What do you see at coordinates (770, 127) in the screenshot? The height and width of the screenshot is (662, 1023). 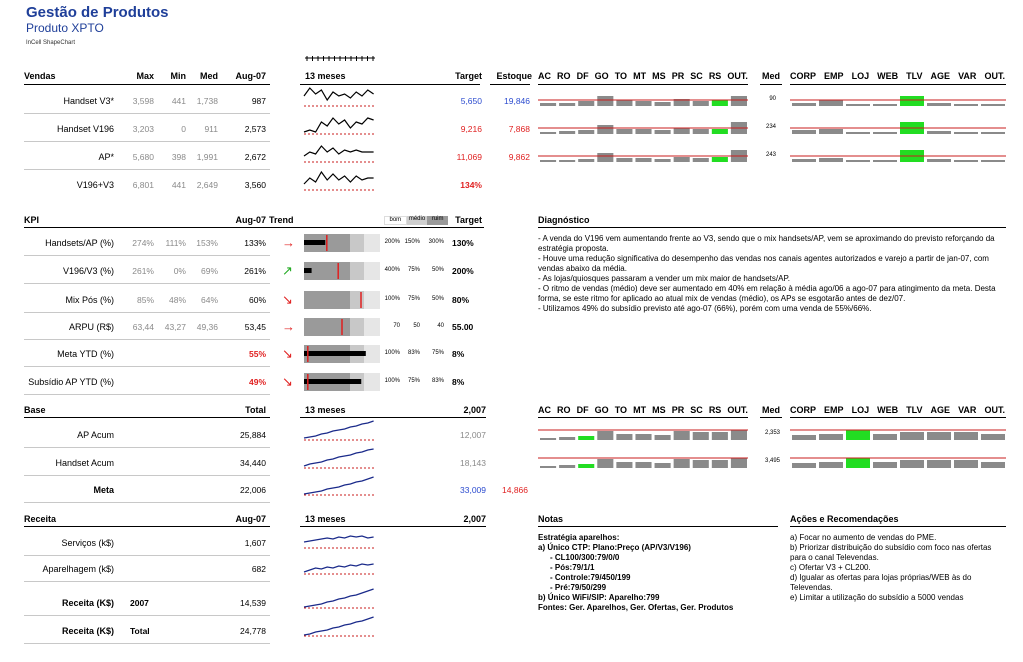 I see `row-med2: 234` at bounding box center [770, 127].